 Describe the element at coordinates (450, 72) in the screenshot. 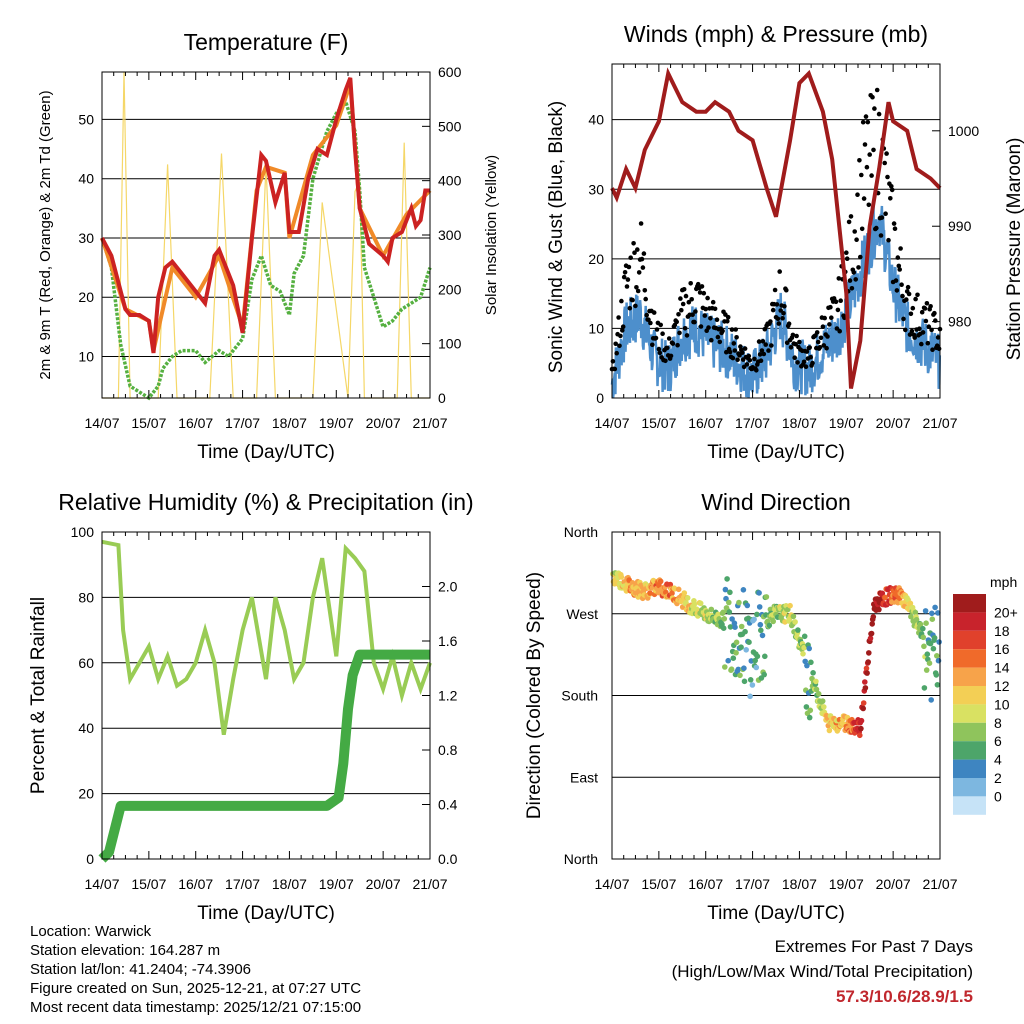

I see `y-right-tick-label: 600` at that location.